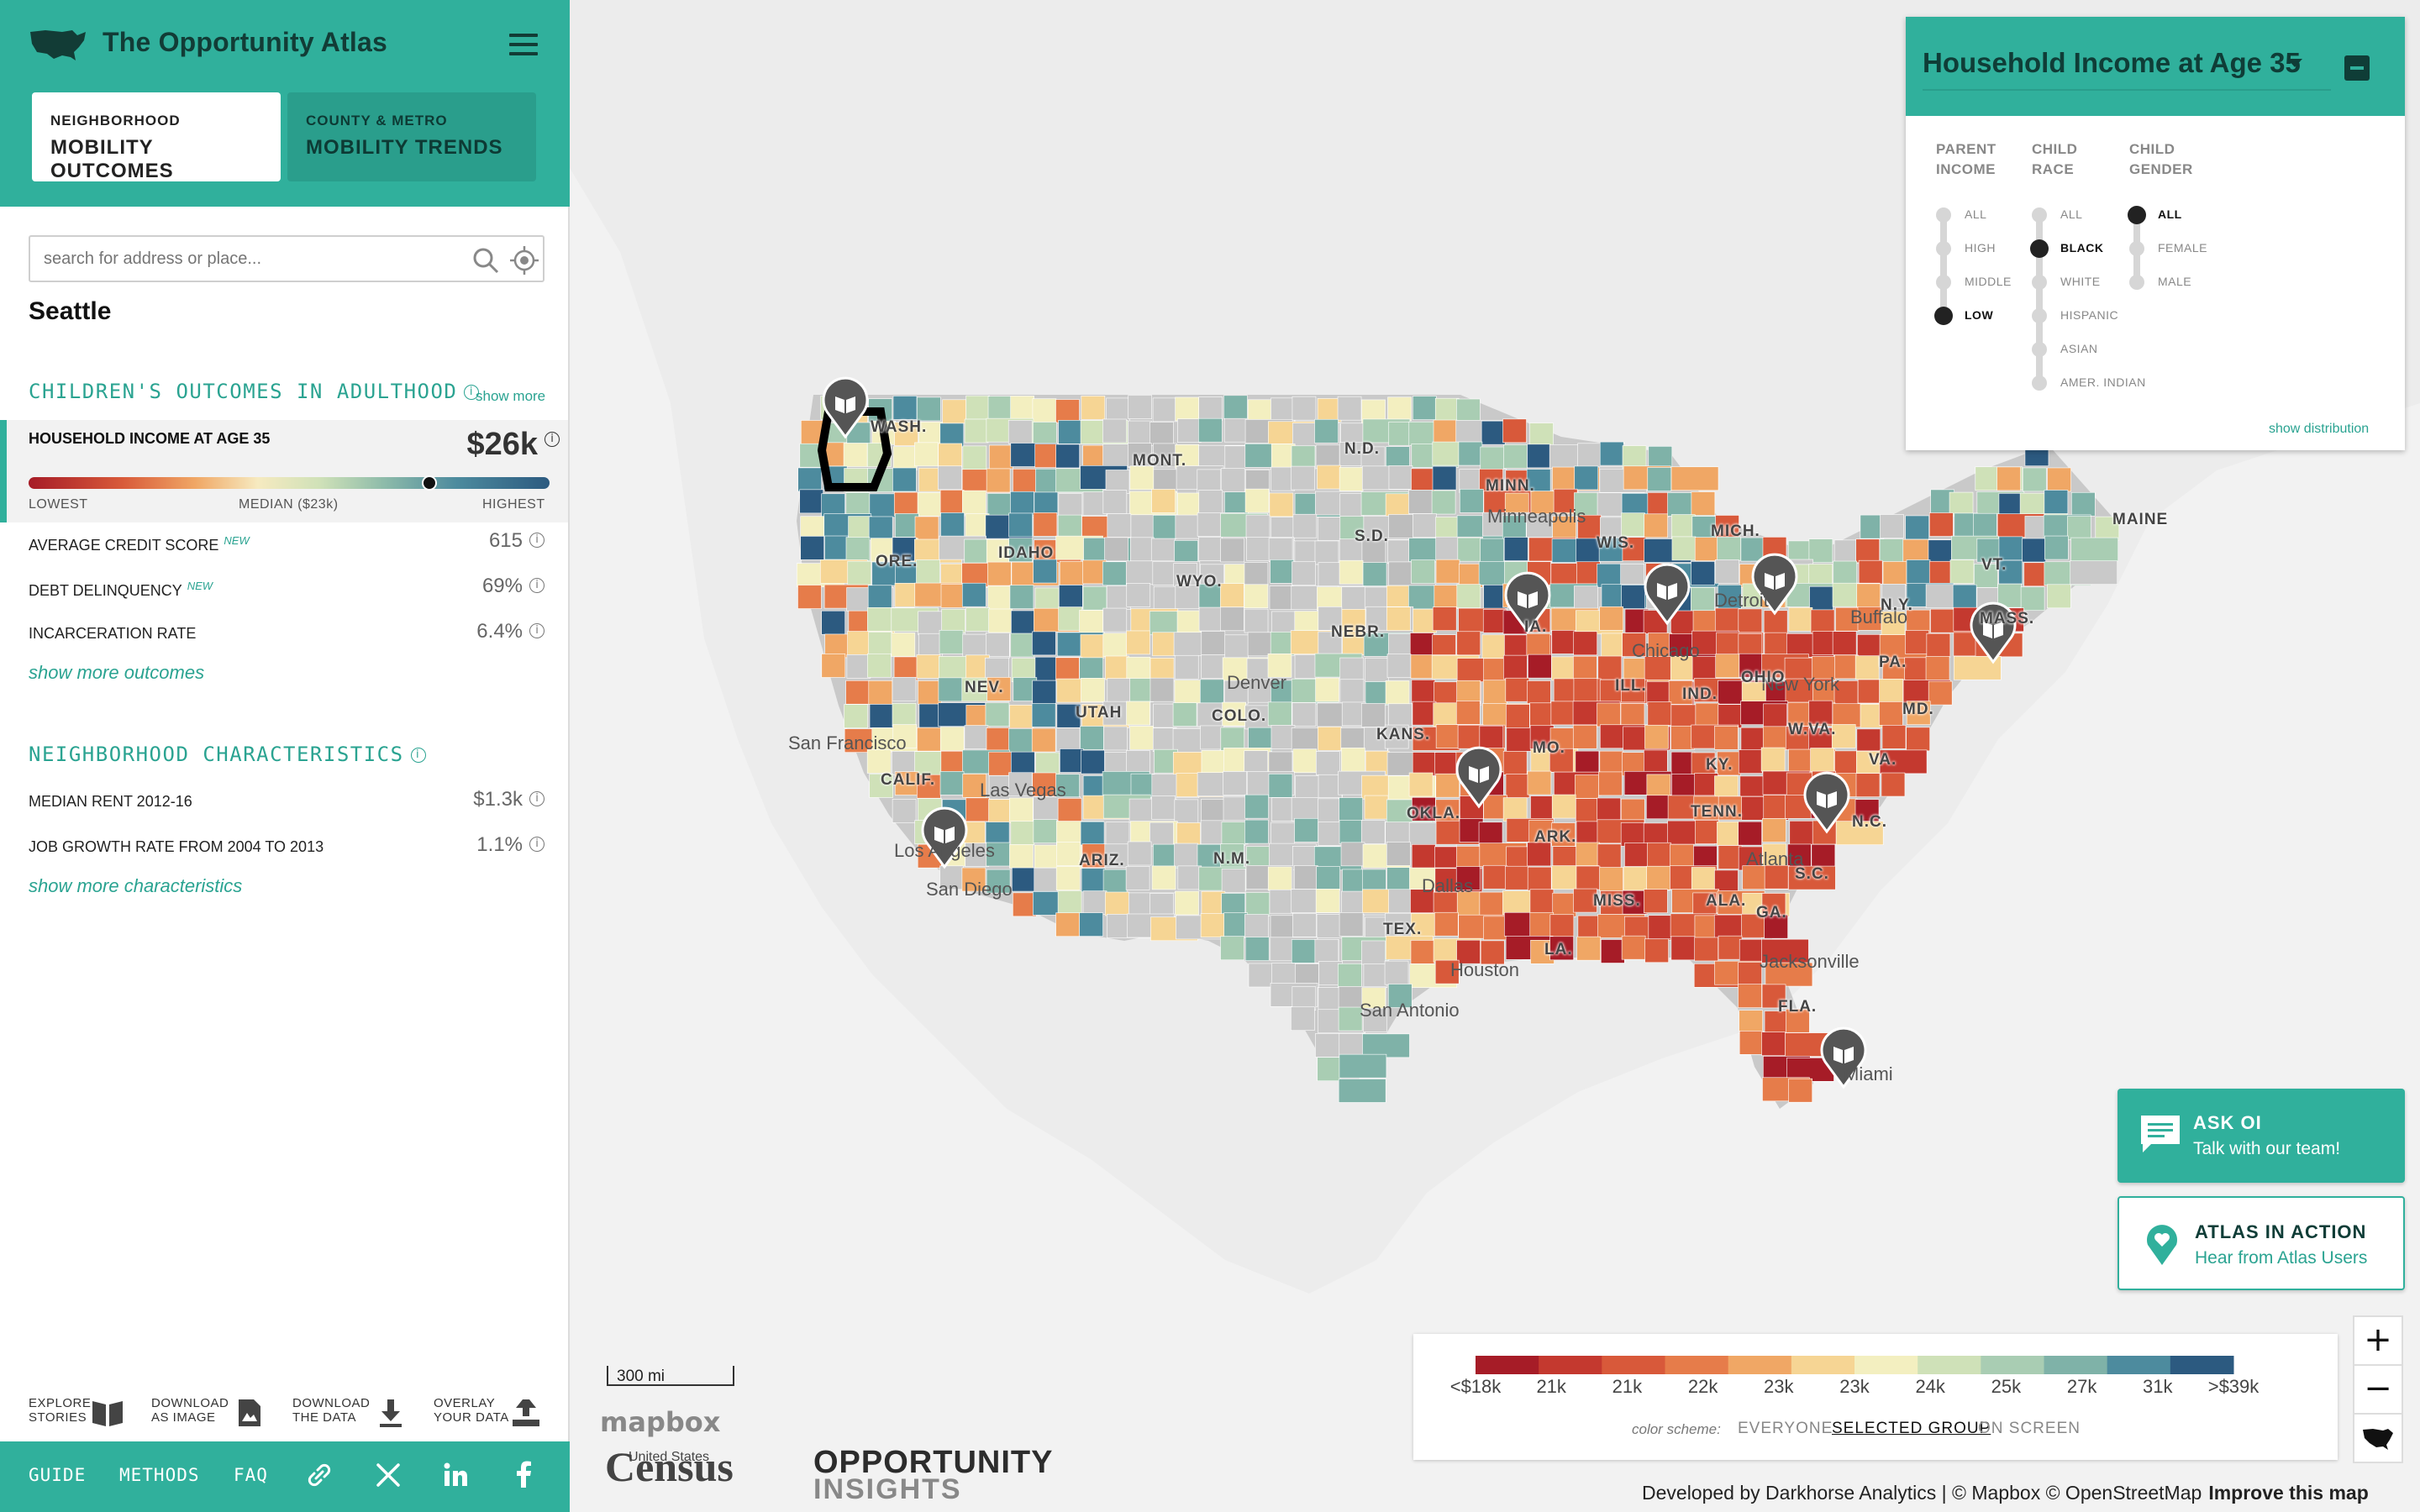 This screenshot has height=1512, width=2420. What do you see at coordinates (412, 136) in the screenshot?
I see `tab-county-metro-mobility-trends: COUNTY & METRO MOBILITY TRENDS` at bounding box center [412, 136].